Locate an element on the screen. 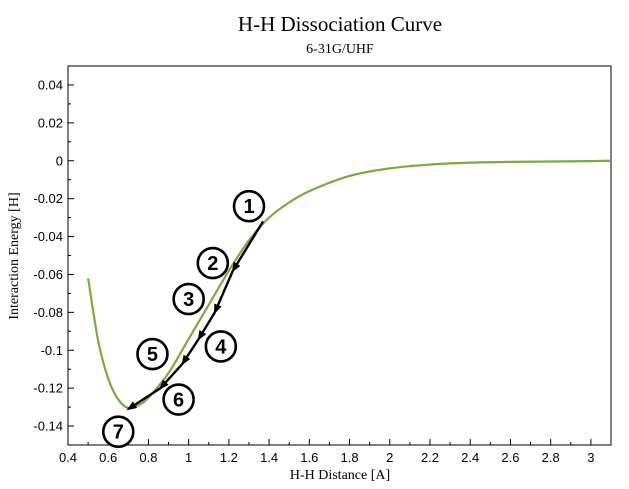  step-label-3: 3 is located at coordinates (188, 299).